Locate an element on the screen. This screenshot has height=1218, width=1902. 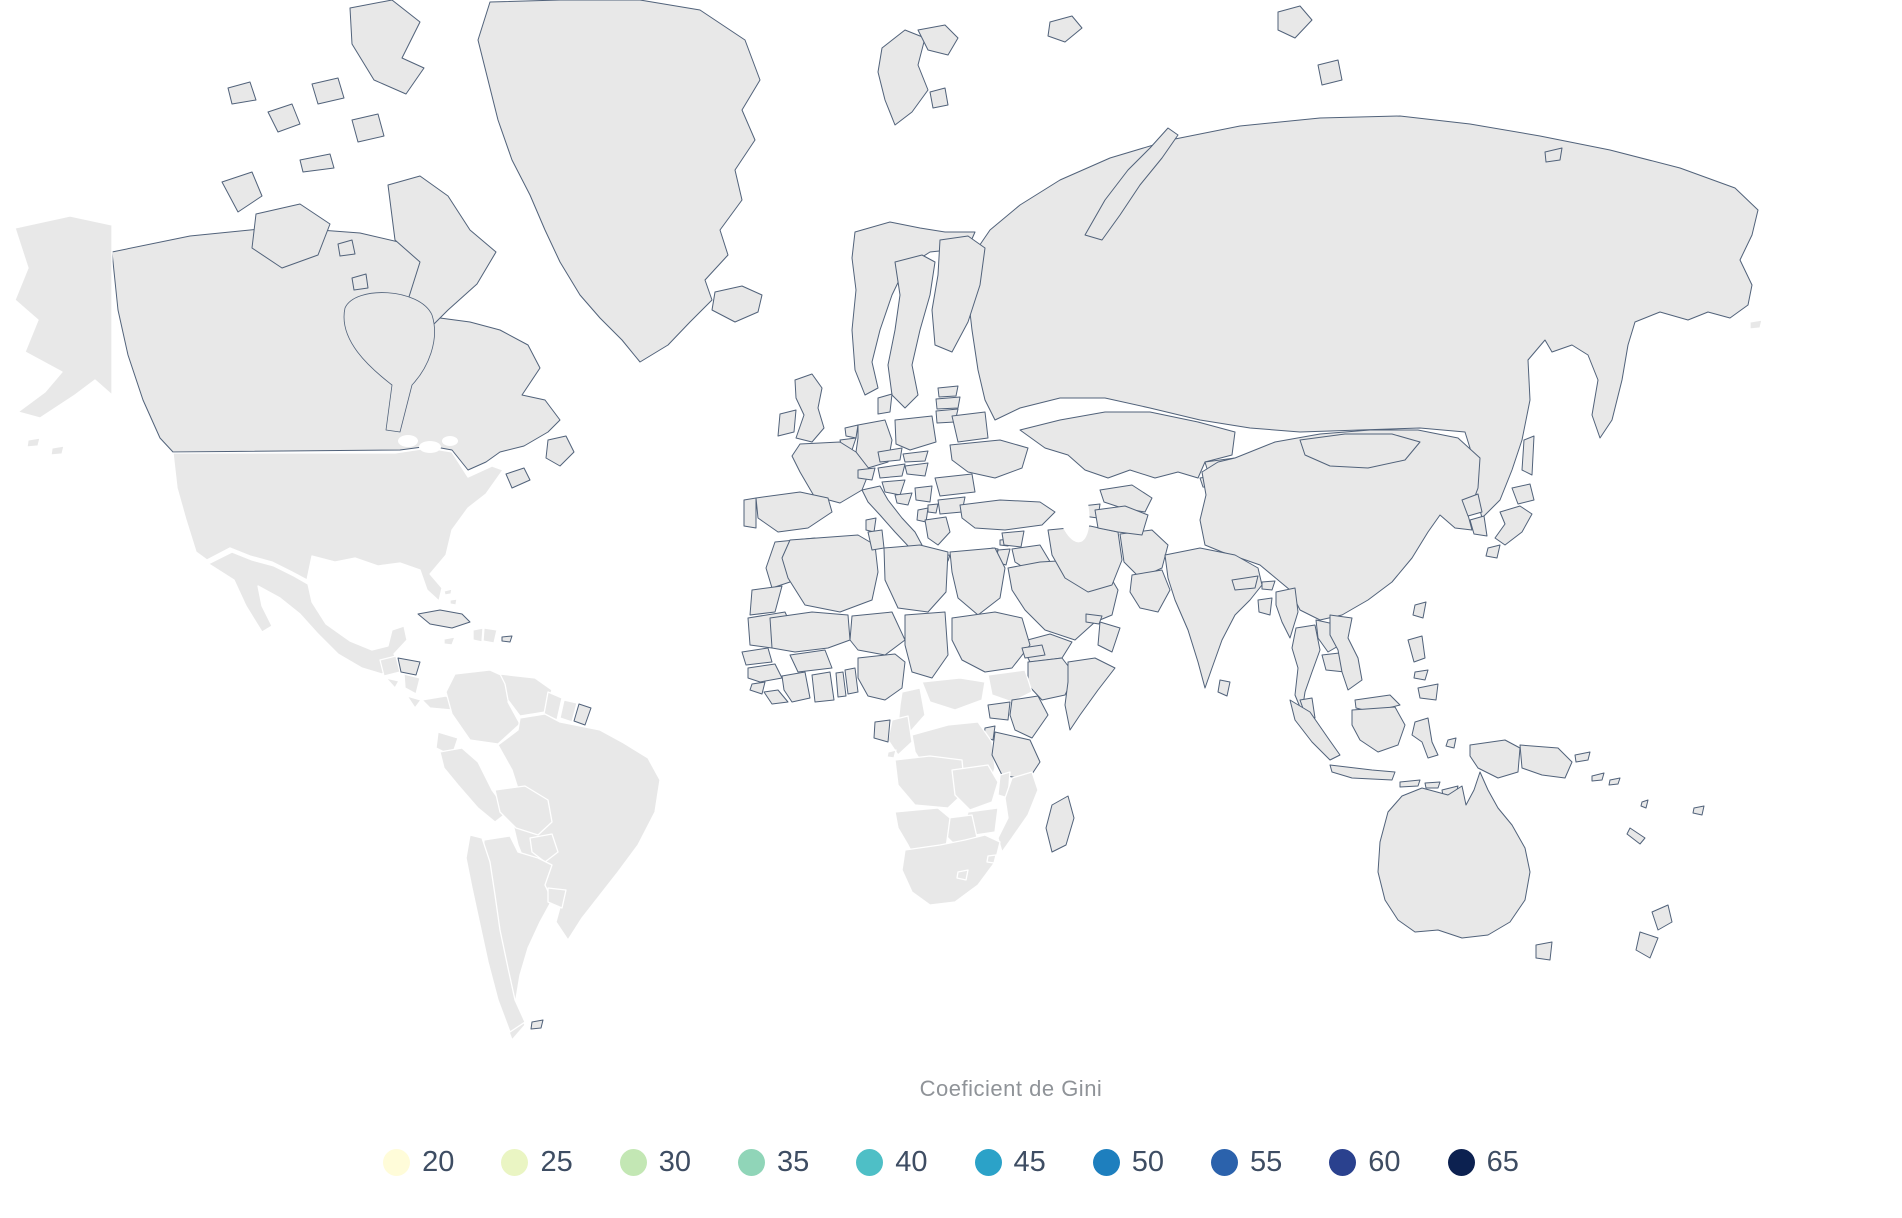
country-new-zealand-south is located at coordinates (1647, 945).